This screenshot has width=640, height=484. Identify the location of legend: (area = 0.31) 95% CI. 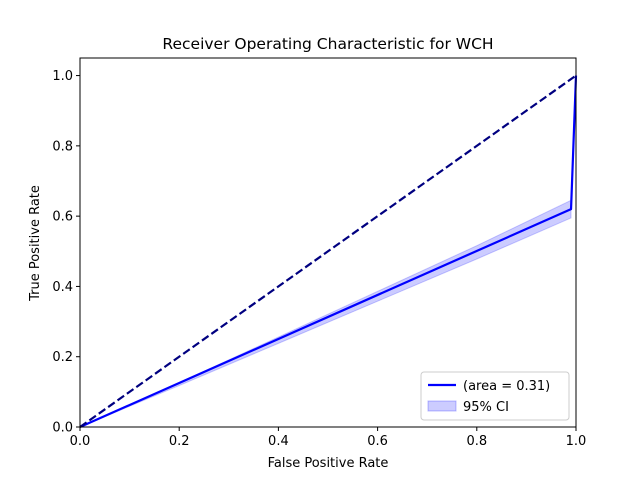
(495, 396).